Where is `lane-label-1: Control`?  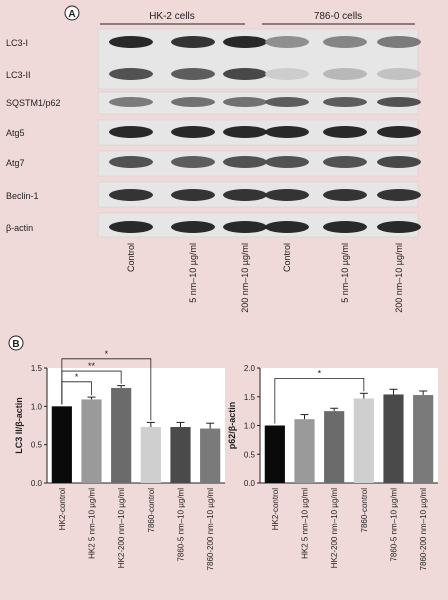 lane-label-1: Control is located at coordinates (131, 257).